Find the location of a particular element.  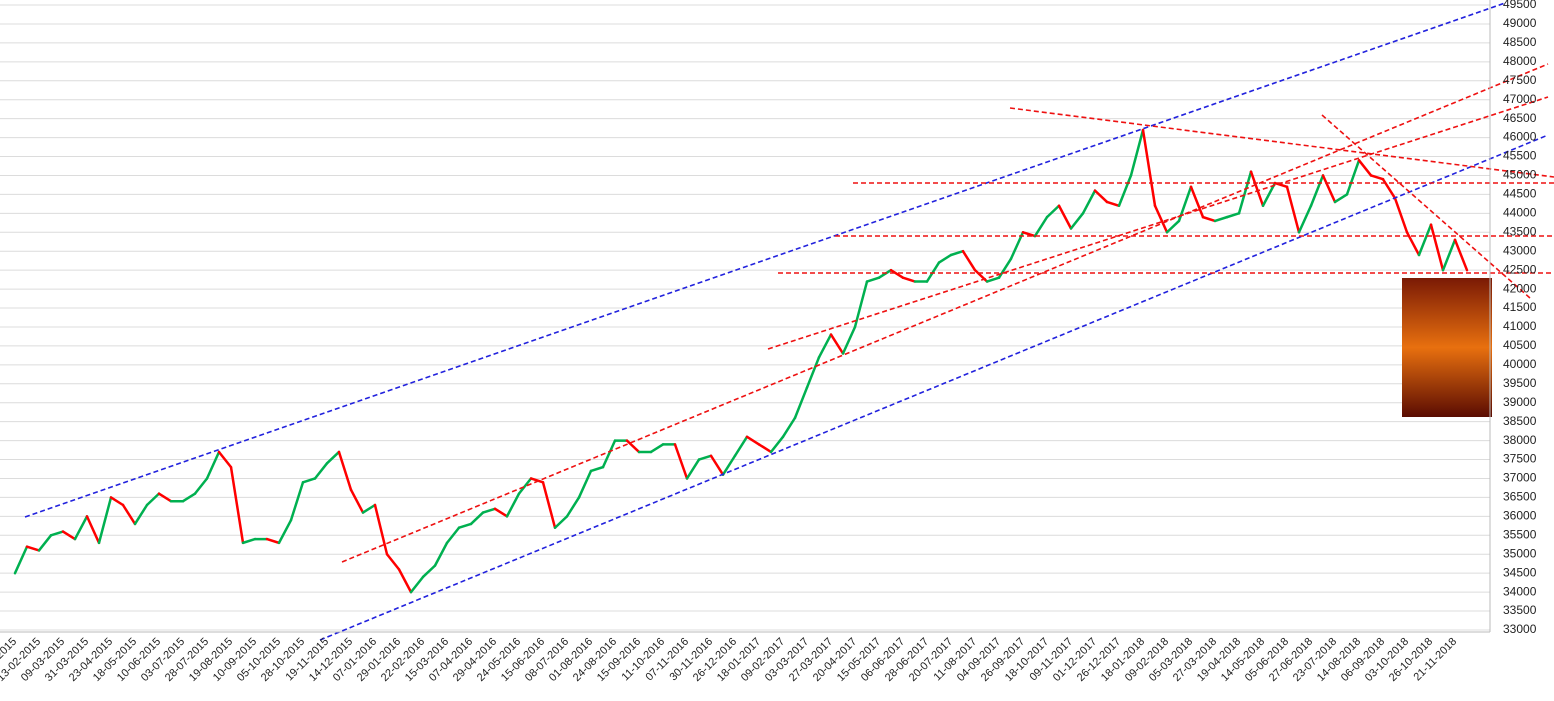

y-tick-label: 49500 is located at coordinates (1520, 5).